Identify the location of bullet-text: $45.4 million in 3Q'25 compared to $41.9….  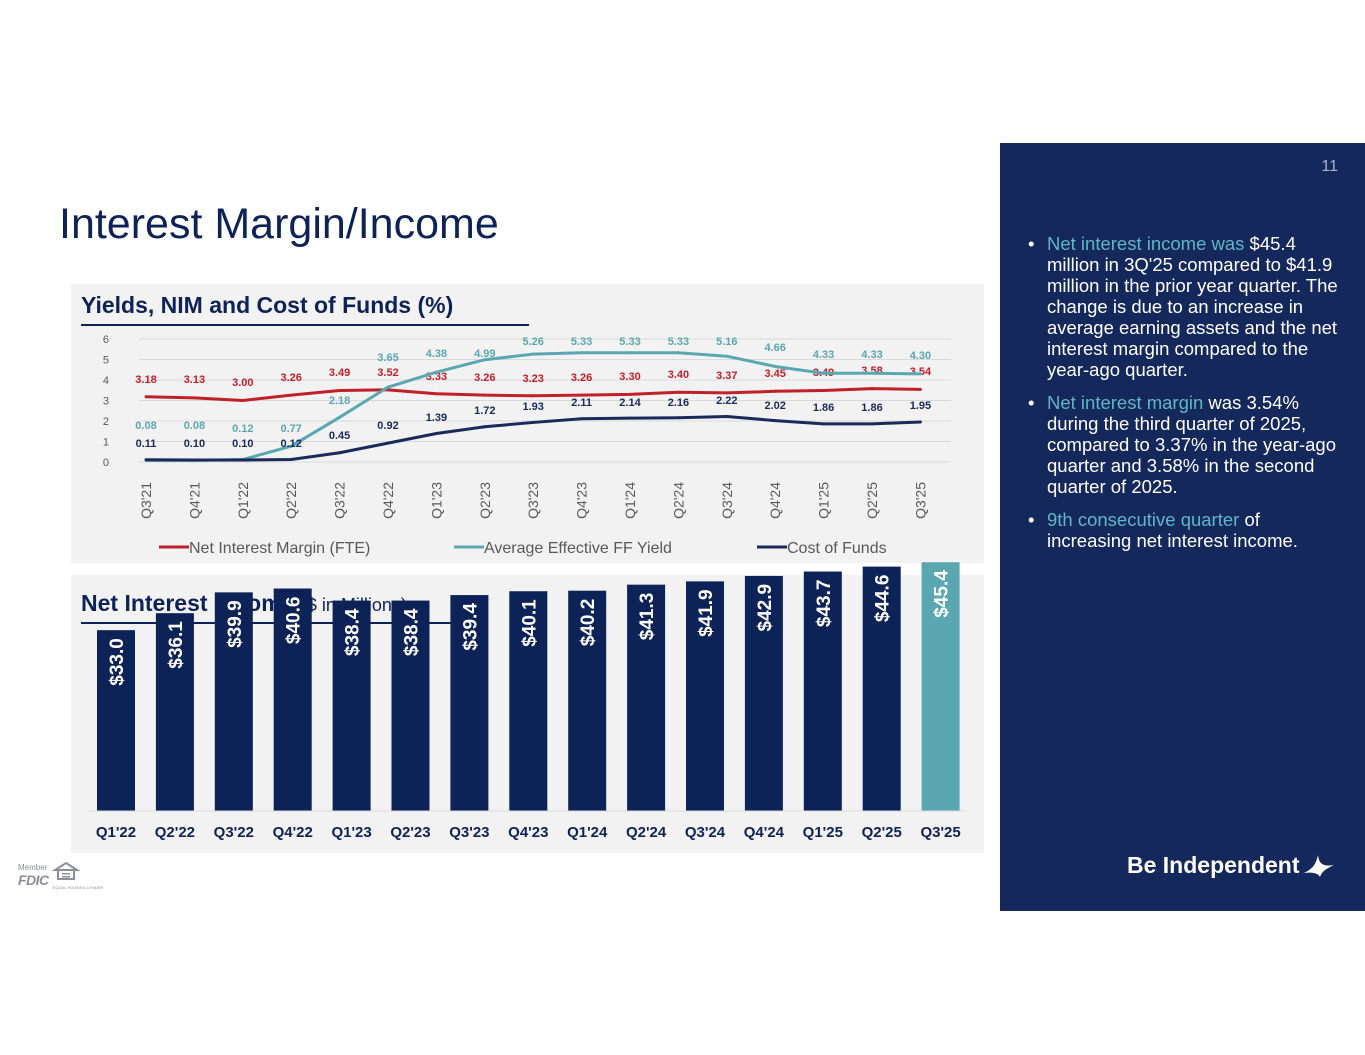
(1192, 306).